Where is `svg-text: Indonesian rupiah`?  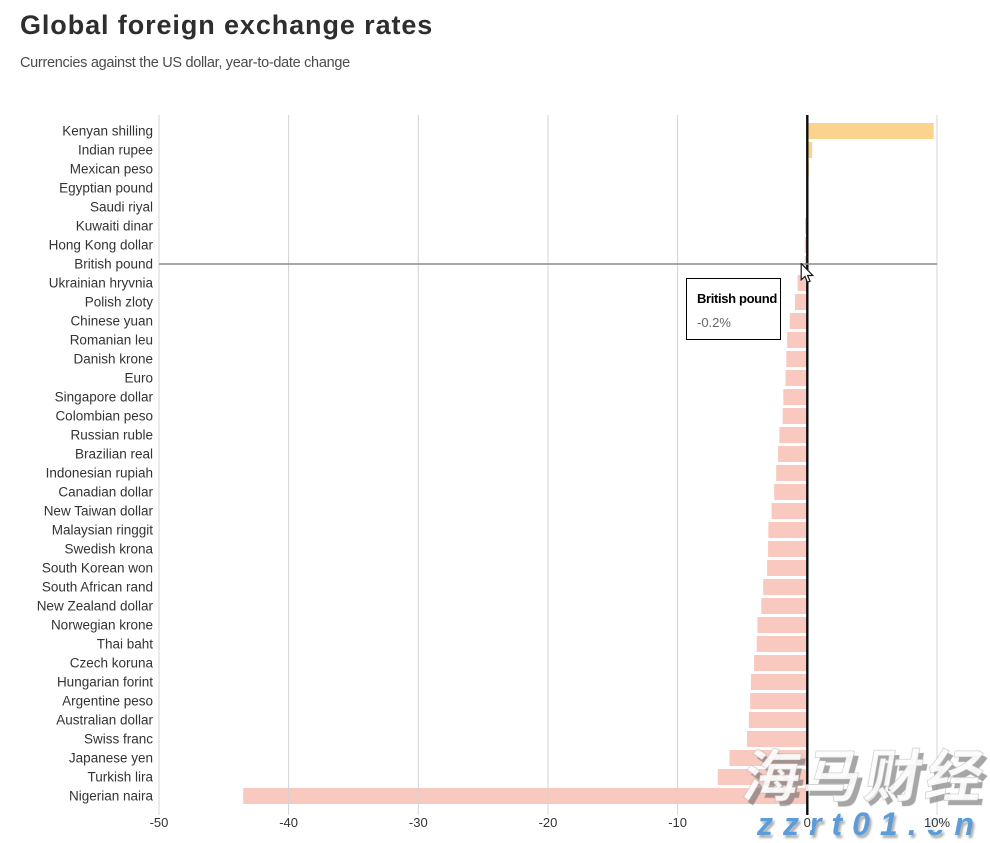 svg-text: Indonesian rupiah is located at coordinates (99, 473).